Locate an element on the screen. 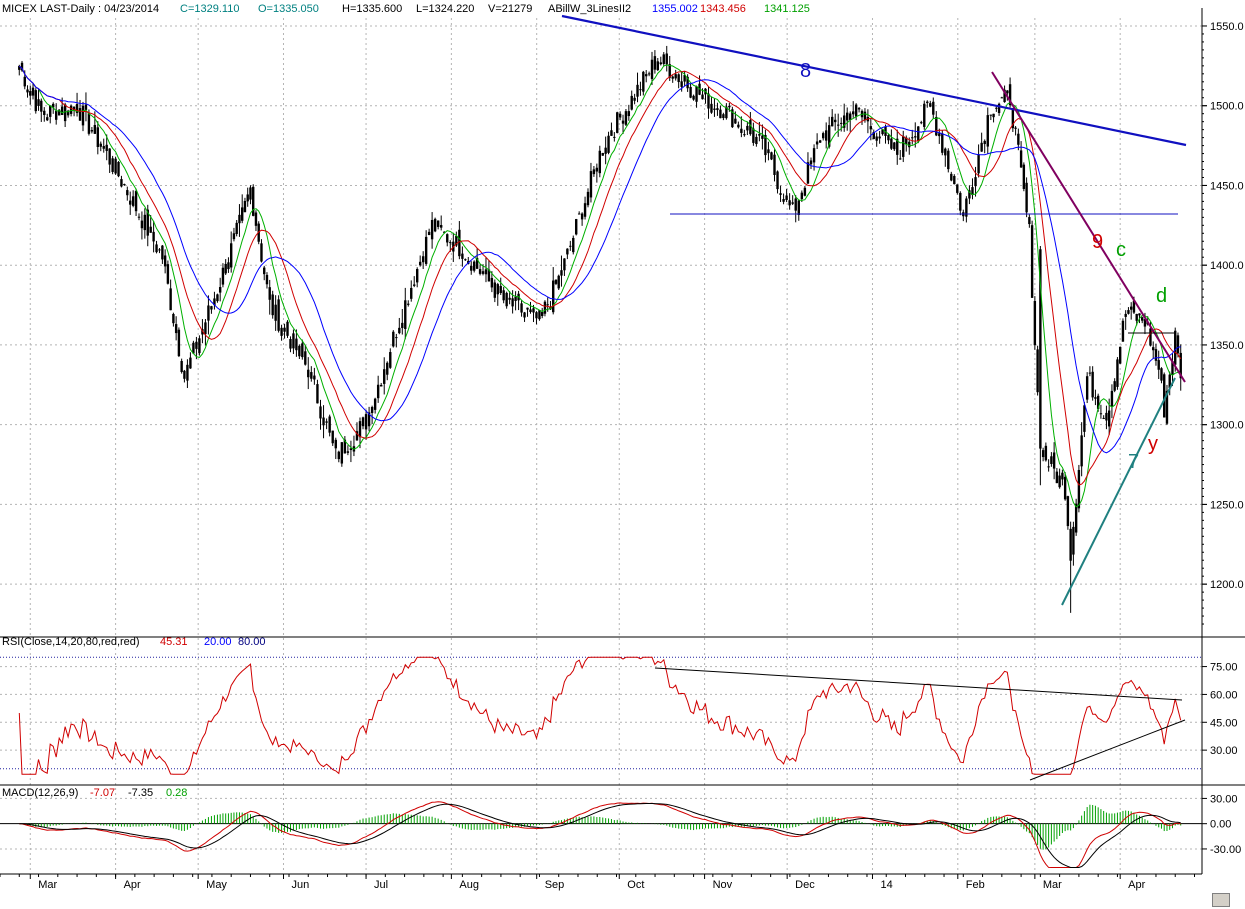  header-indicator: ABillW_3LinesII2 is located at coordinates (589, 9).